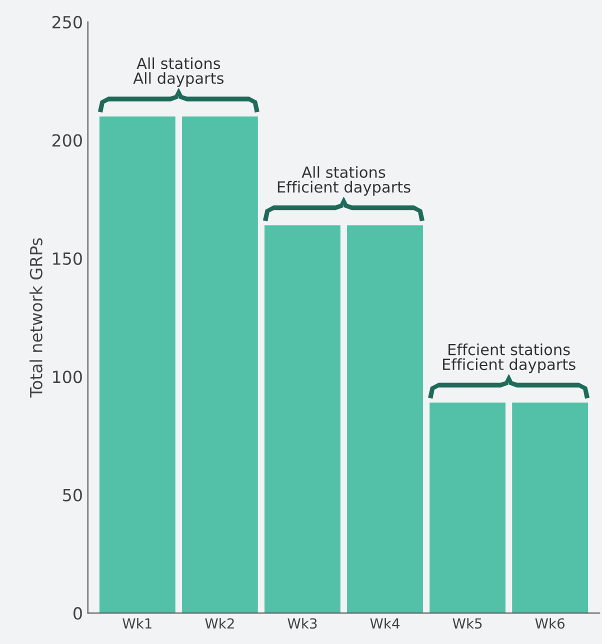 The width and height of the screenshot is (602, 644). I want to click on y-axis-title: Total network GRPs, so click(36, 318).